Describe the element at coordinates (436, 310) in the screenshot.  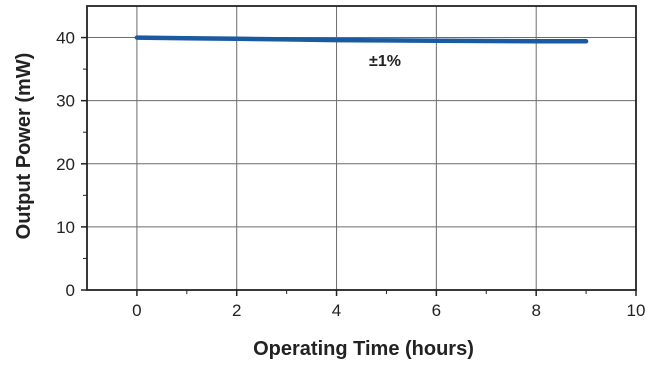
I see `x-tick-label-6: 6` at that location.